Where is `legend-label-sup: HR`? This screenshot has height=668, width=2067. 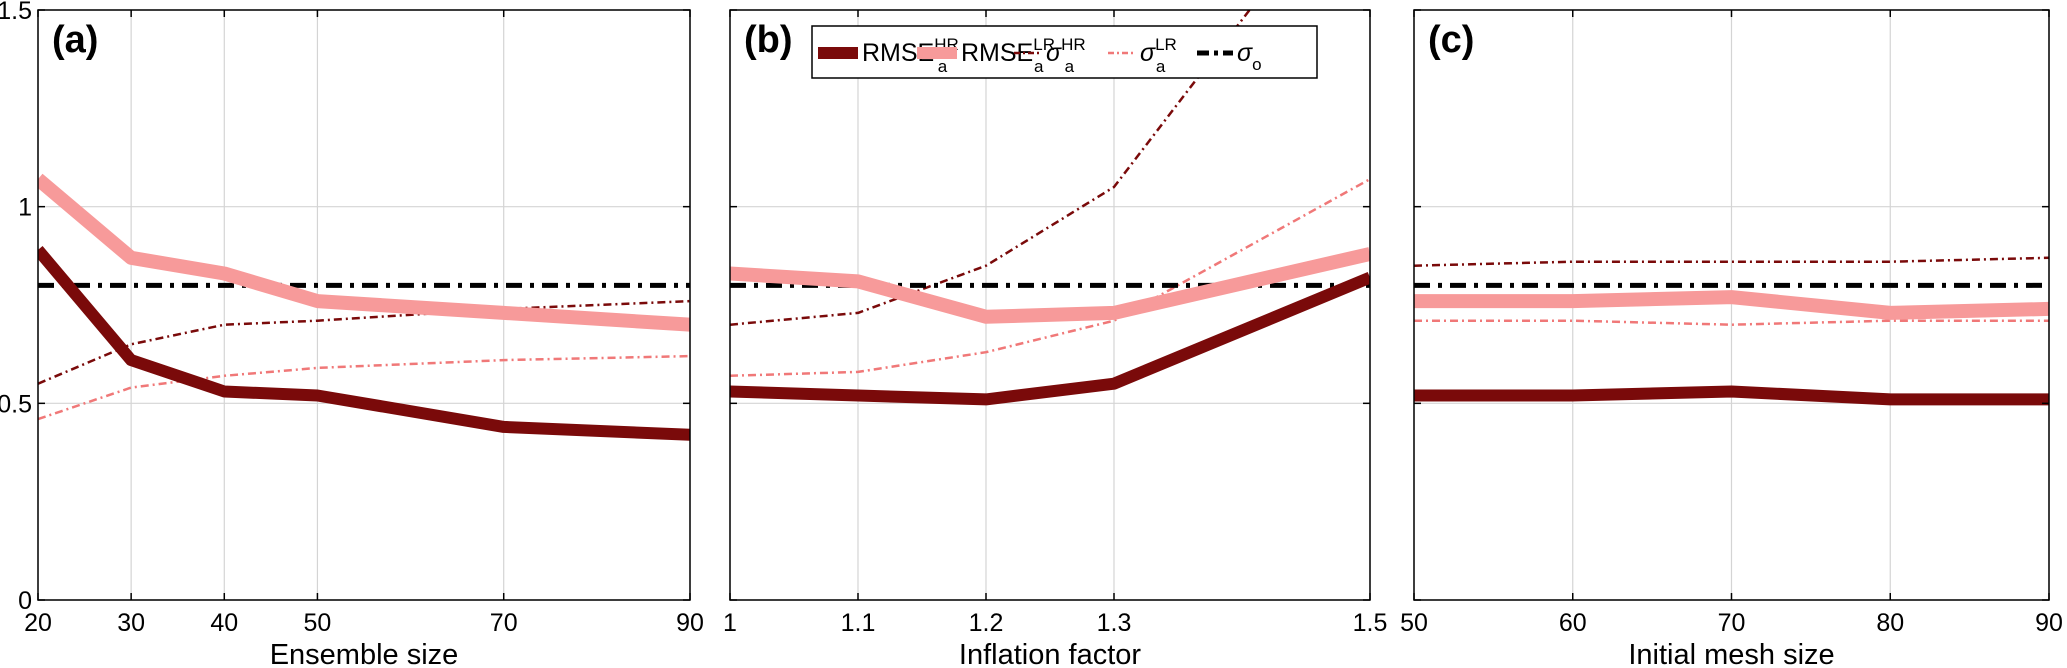
legend-label-sup: HR is located at coordinates (1073, 44).